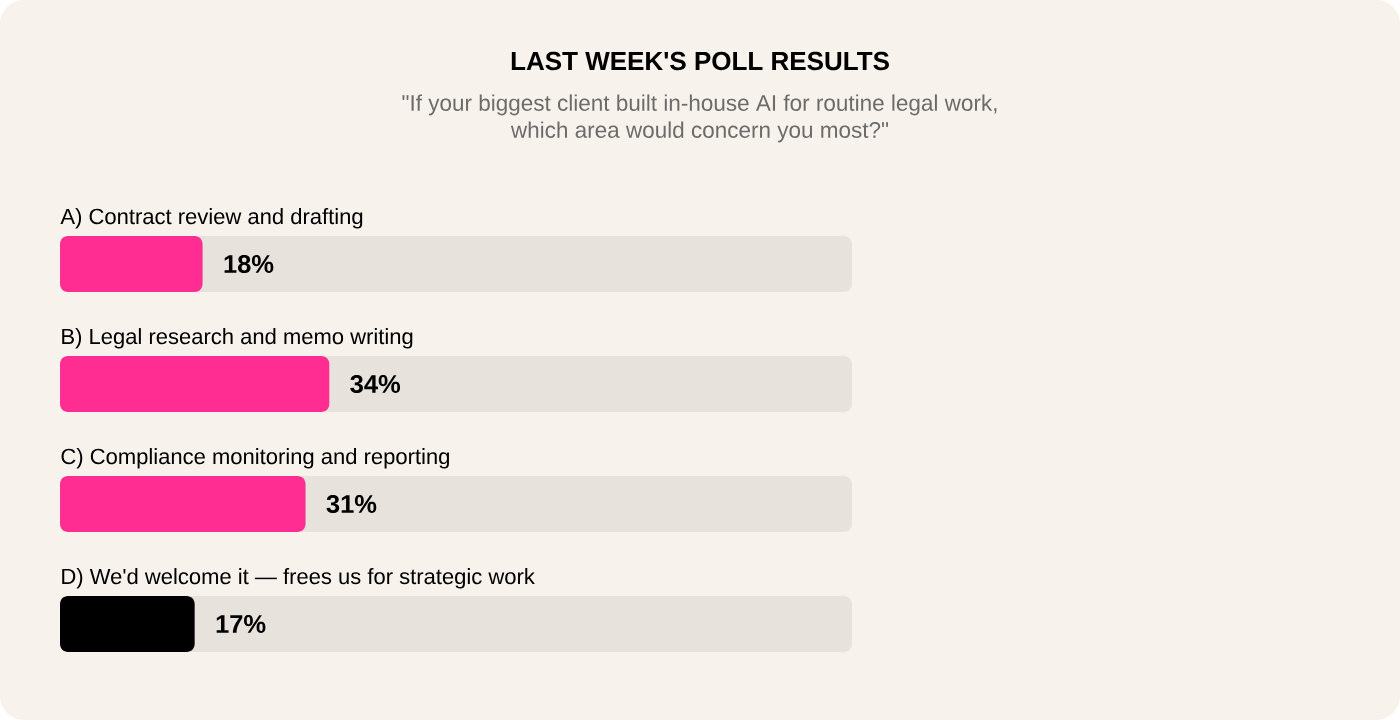 This screenshot has height=720, width=1400. Describe the element at coordinates (700, 61) in the screenshot. I see `chart-title: LAST WEEK'S POLL RESULTS` at that location.